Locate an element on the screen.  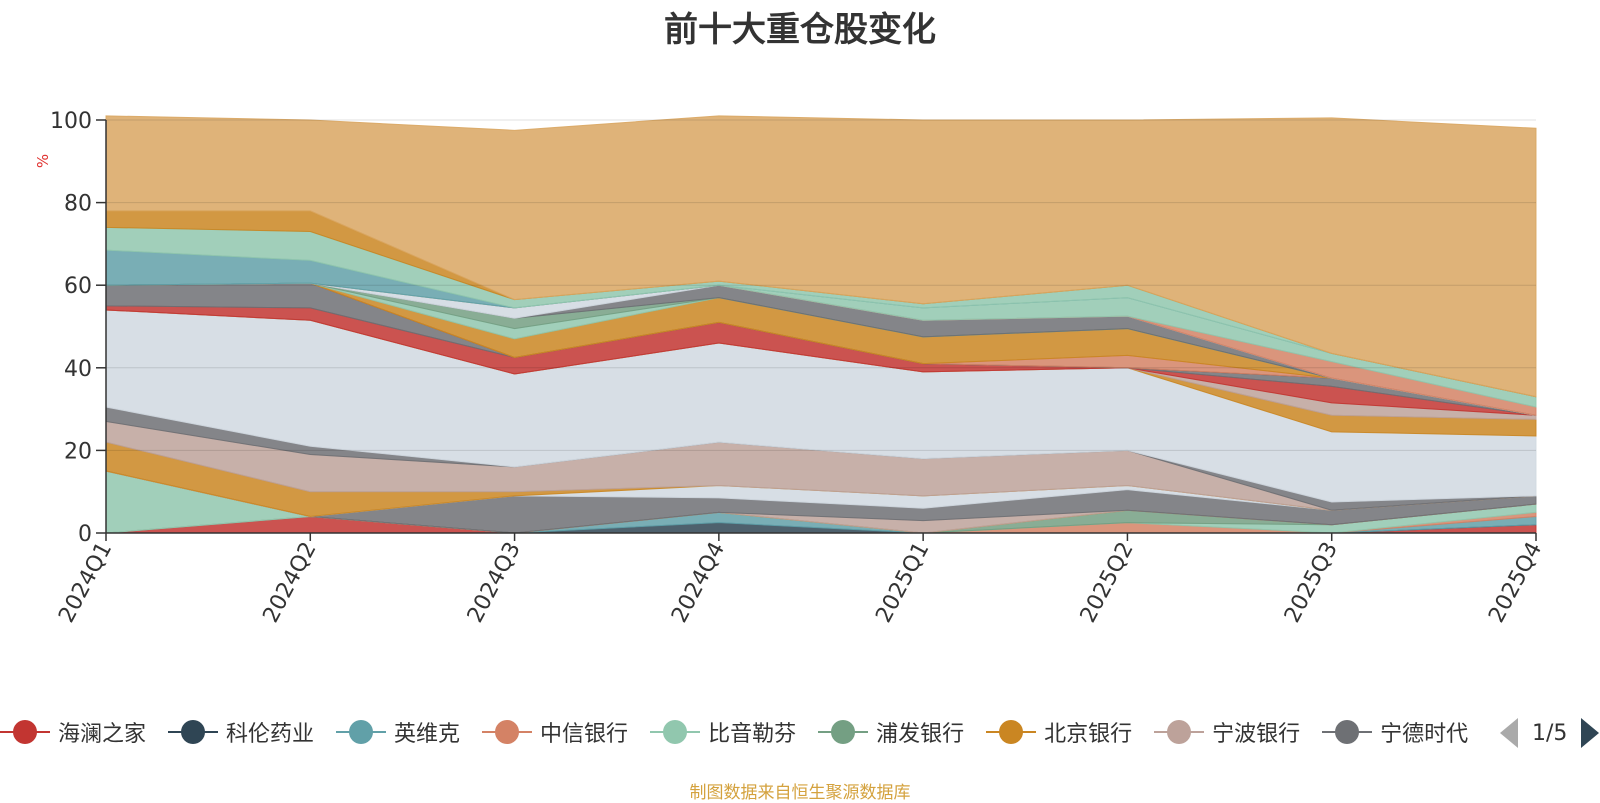
legend-item: 浦发银行 is located at coordinates (891, 732).